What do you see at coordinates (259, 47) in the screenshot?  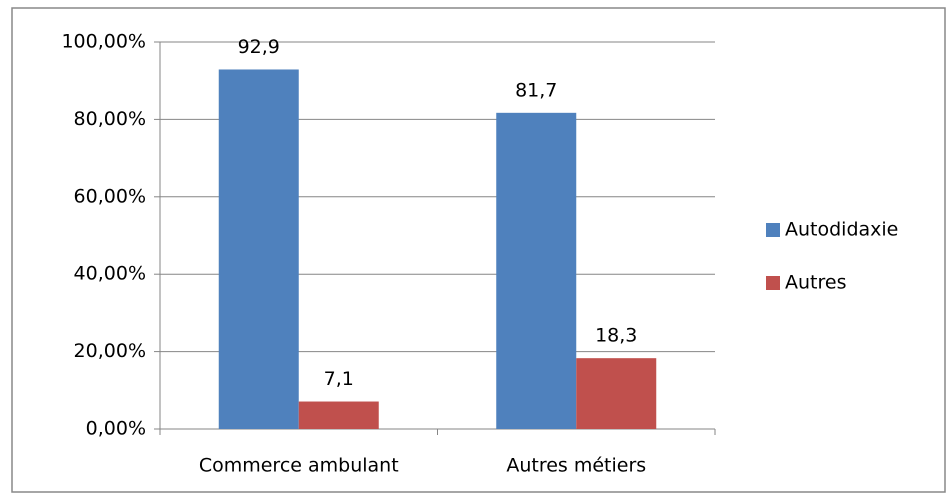 I see `data-label: 92,9` at bounding box center [259, 47].